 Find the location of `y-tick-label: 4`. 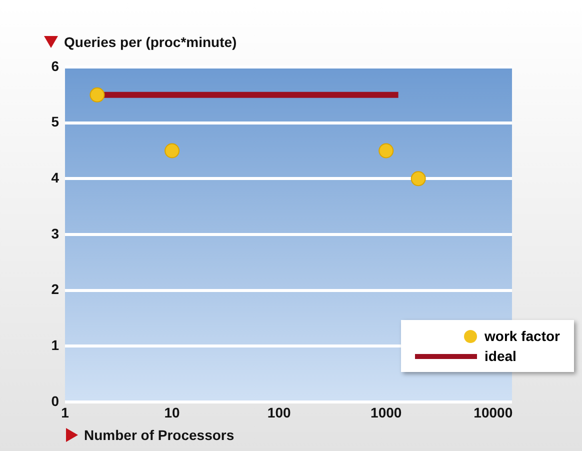

y-tick-label: 4 is located at coordinates (55, 178).